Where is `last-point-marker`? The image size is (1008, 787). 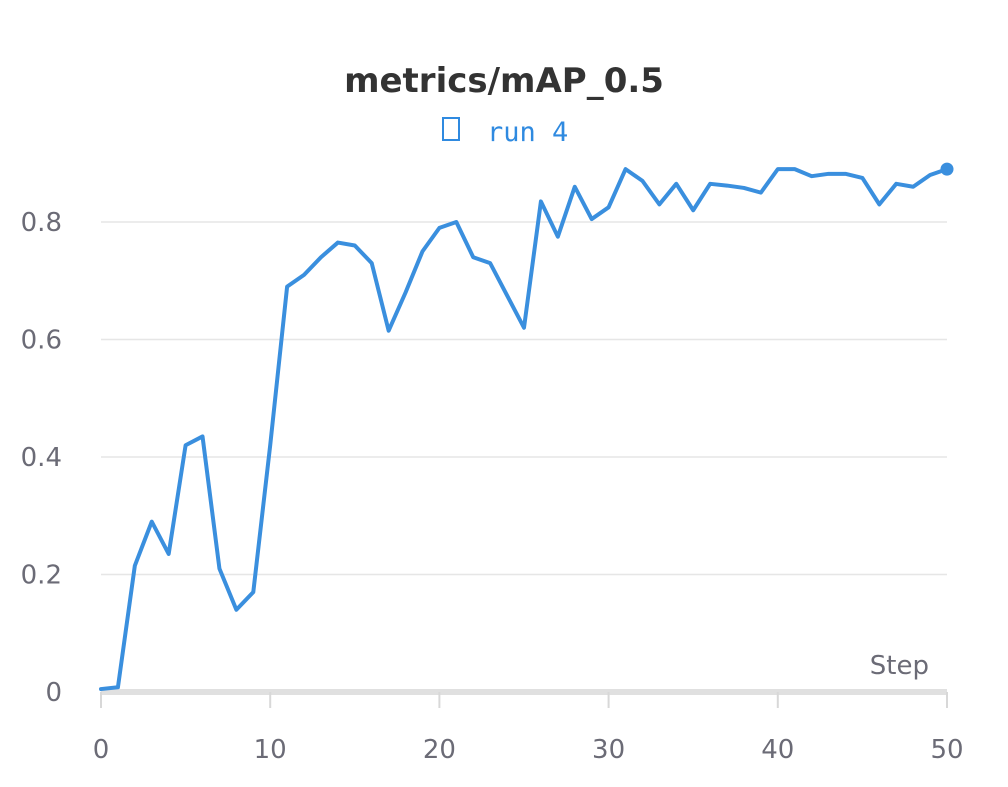 last-point-marker is located at coordinates (947, 169).